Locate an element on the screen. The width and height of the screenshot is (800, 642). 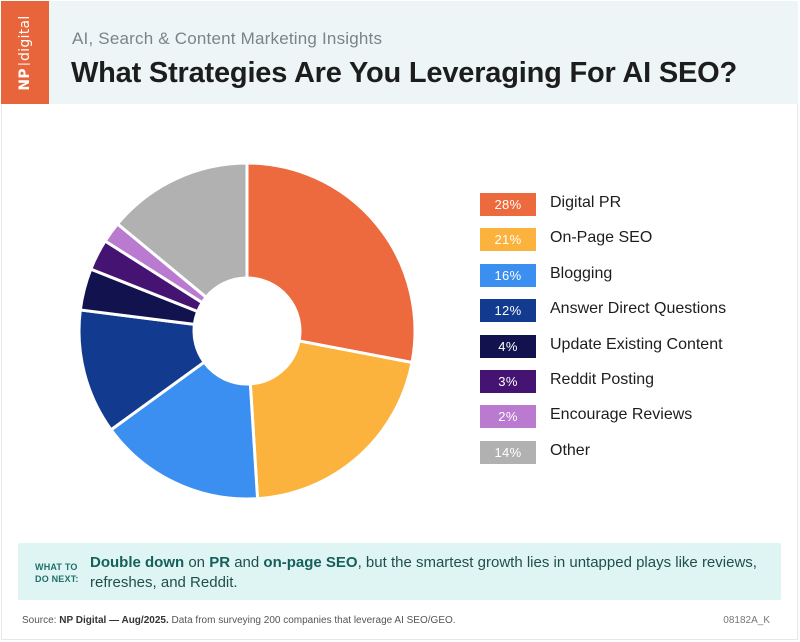
legend-item-update-existing-content: 4% Update Existing Content is located at coordinates (630, 347).